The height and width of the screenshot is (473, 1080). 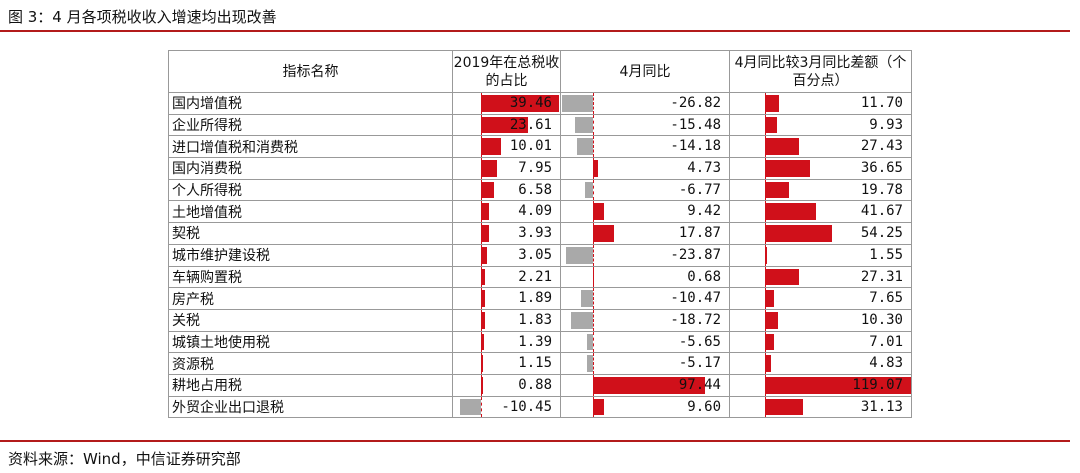 What do you see at coordinates (506, 168) in the screenshot?
I see `share-cell: 7.95` at bounding box center [506, 168].